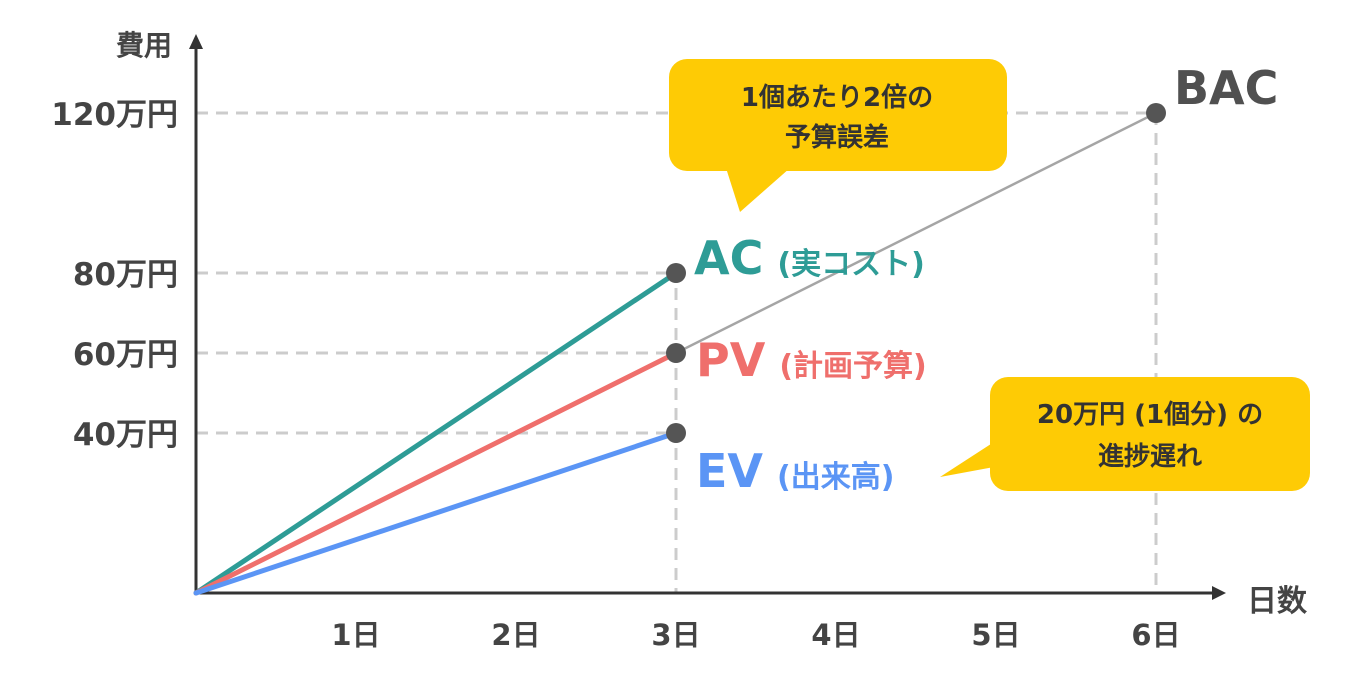  What do you see at coordinates (1226, 88) in the screenshot?
I see `bac-label: BAC` at bounding box center [1226, 88].